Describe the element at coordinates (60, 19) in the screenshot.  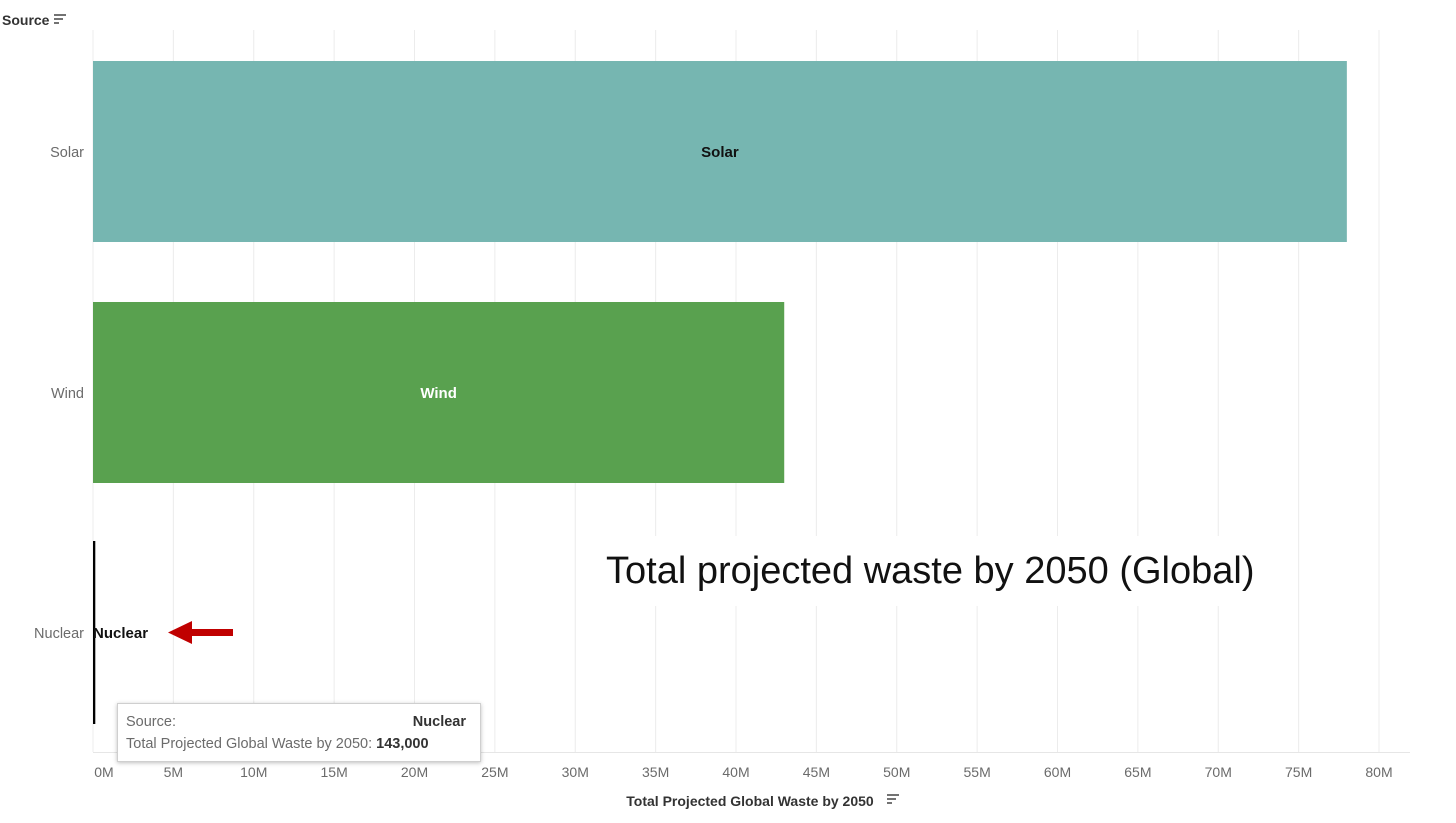
I see `row-header-sort-icon` at that location.